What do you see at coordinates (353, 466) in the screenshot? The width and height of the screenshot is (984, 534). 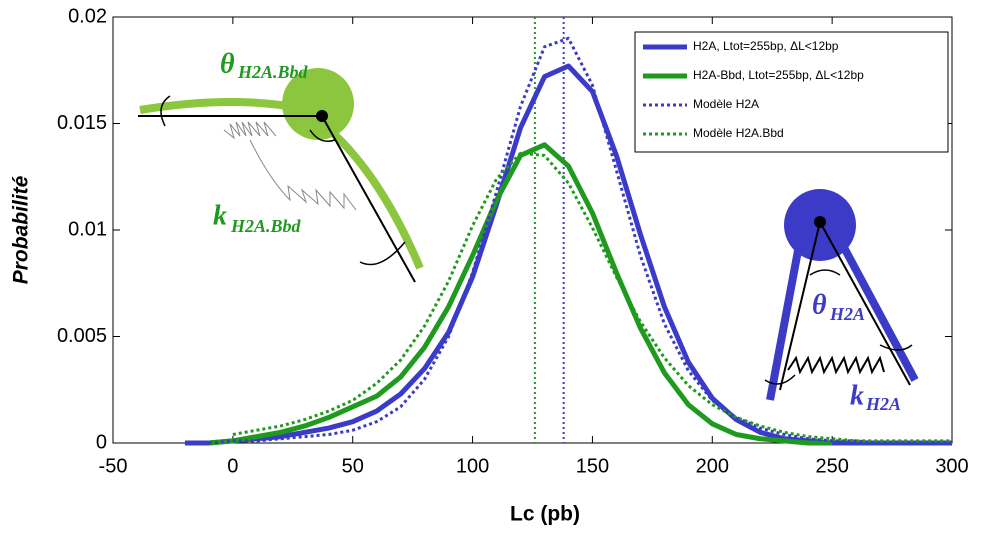 I see `x-tick-label: 50` at bounding box center [353, 466].